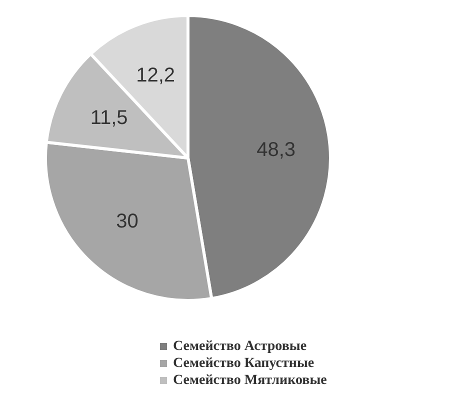 The height and width of the screenshot is (414, 452). What do you see at coordinates (109, 117) in the screenshot?
I see `data-label: 11,5` at bounding box center [109, 117].